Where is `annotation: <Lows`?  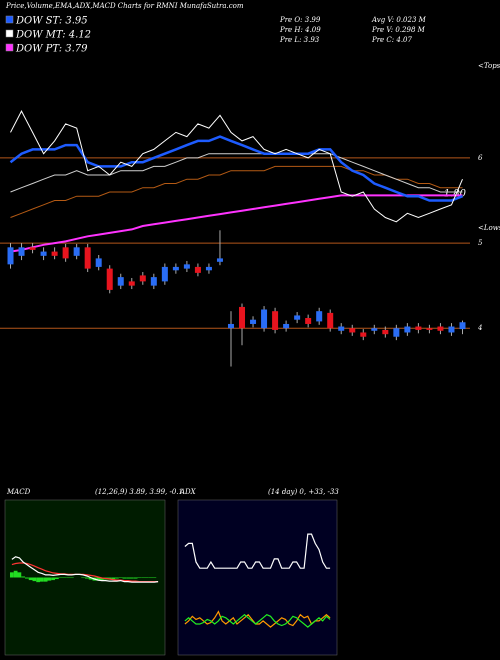 annotation: <Lows is located at coordinates (489, 228).